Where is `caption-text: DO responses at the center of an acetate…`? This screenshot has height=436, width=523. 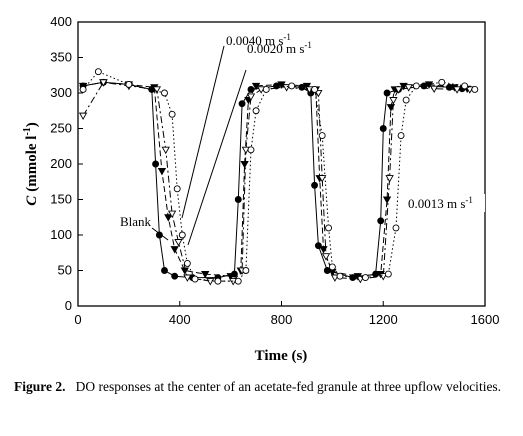 caption-text: DO responses at the center of an acetate… is located at coordinates (288, 386).